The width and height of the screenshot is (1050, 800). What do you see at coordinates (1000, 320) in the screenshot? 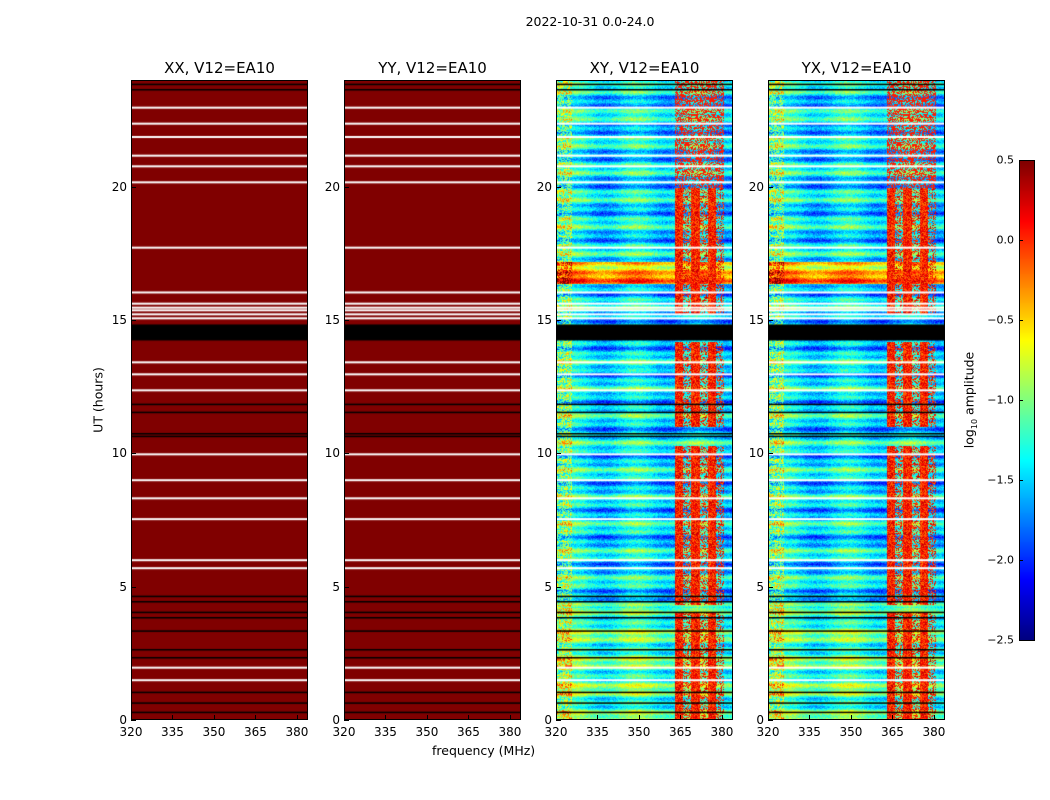
I see `colorbar-tick-label: −0.5` at bounding box center [1000, 320].